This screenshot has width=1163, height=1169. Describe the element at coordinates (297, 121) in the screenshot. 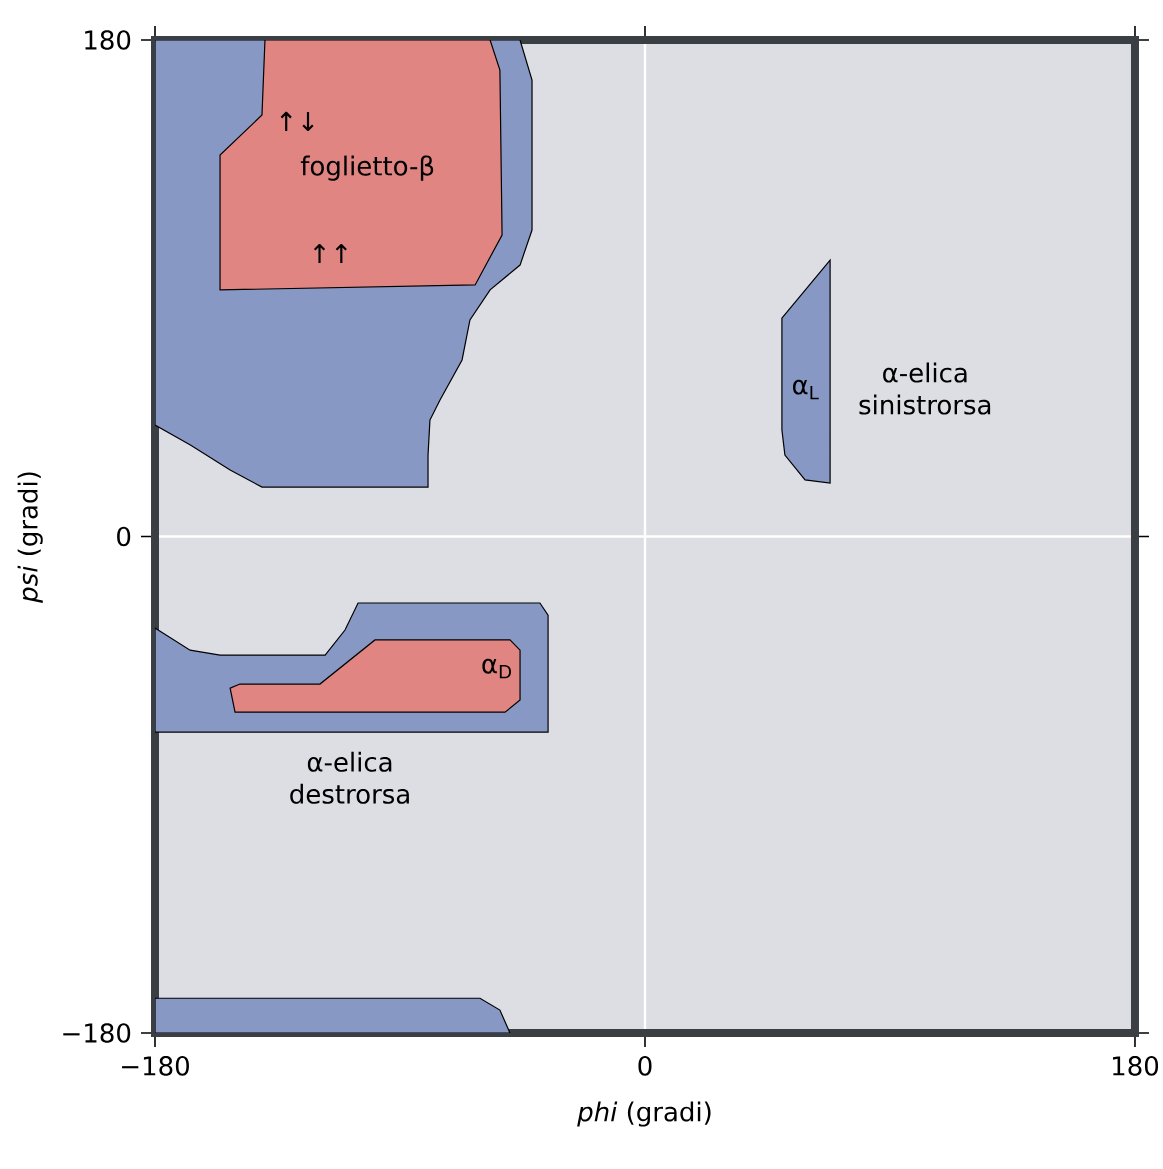

I see `annotation: ↑↓` at that location.